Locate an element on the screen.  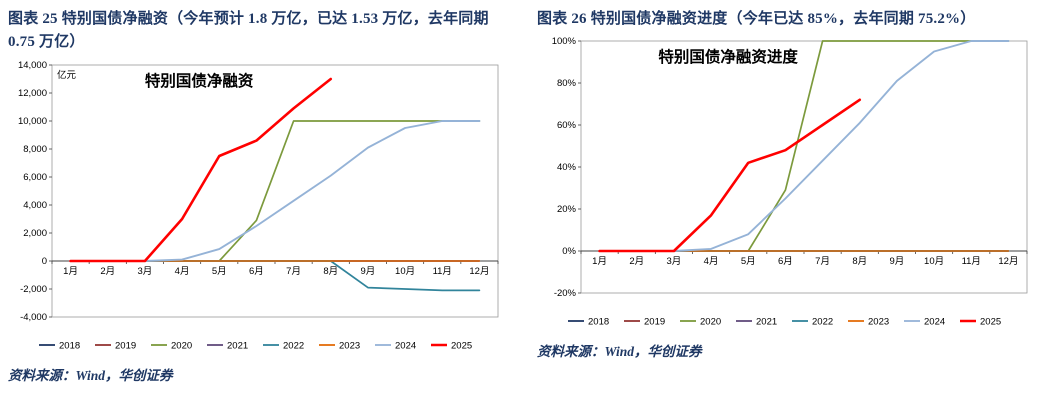
y-tick-label: 0% is located at coordinates (569, 251).